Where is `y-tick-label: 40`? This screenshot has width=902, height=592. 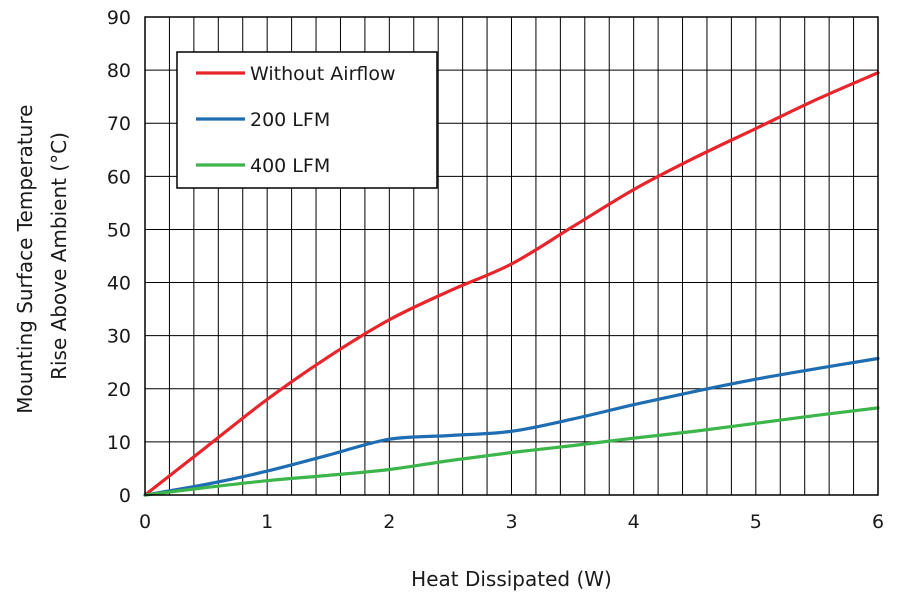
y-tick-label: 40 is located at coordinates (119, 284).